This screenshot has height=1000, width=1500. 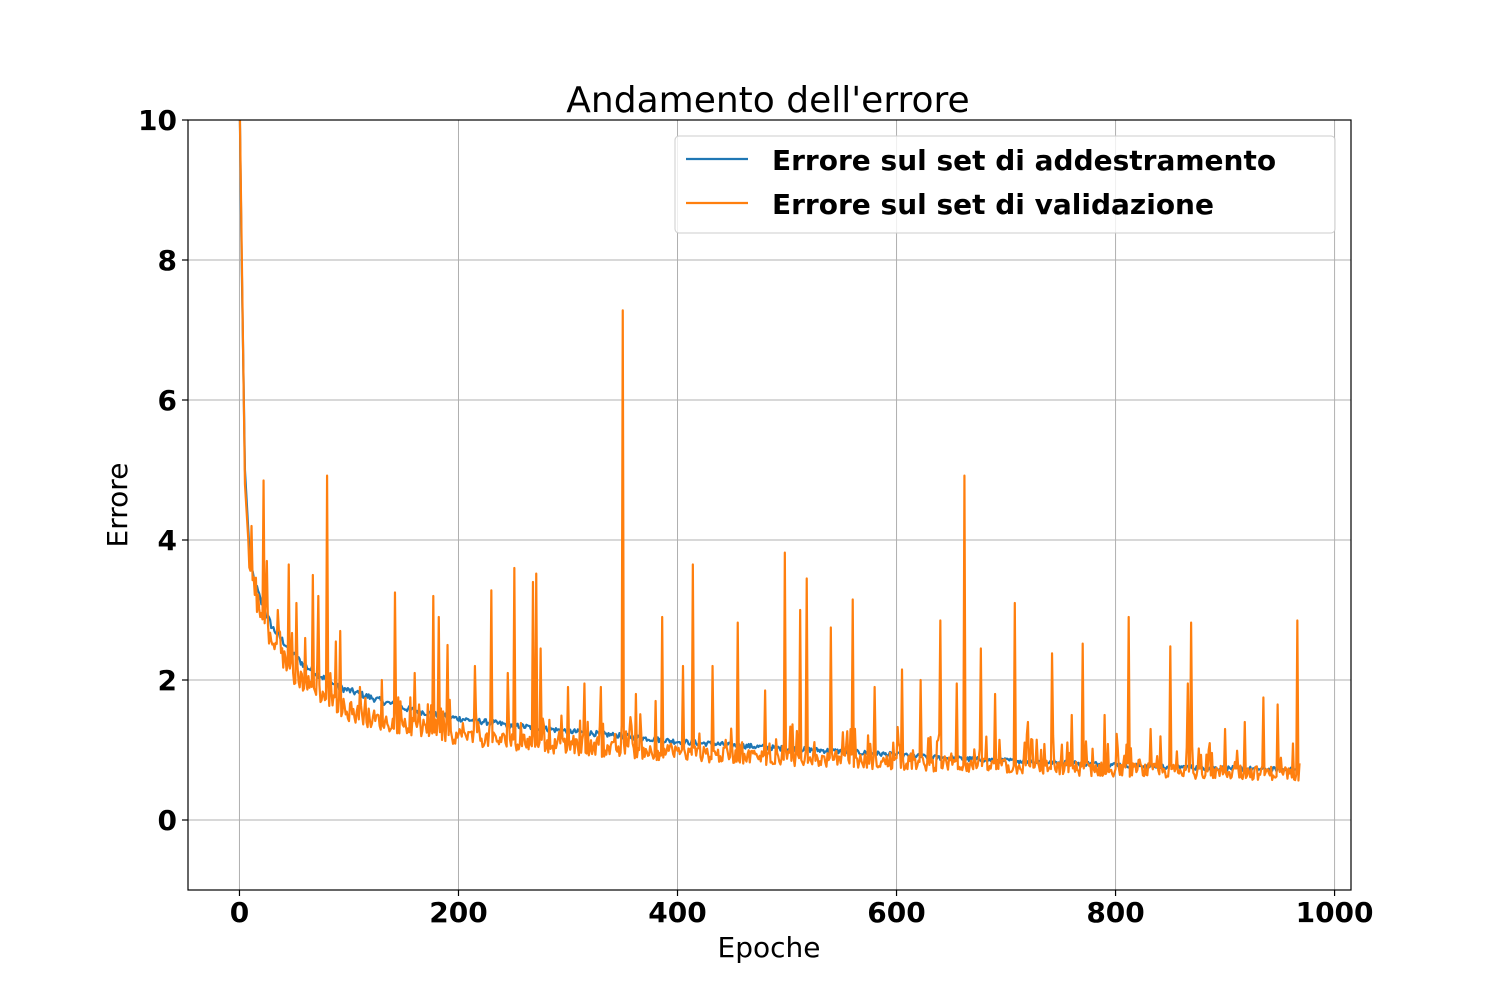 I want to click on y-tick-label: 10, so click(x=157, y=120).